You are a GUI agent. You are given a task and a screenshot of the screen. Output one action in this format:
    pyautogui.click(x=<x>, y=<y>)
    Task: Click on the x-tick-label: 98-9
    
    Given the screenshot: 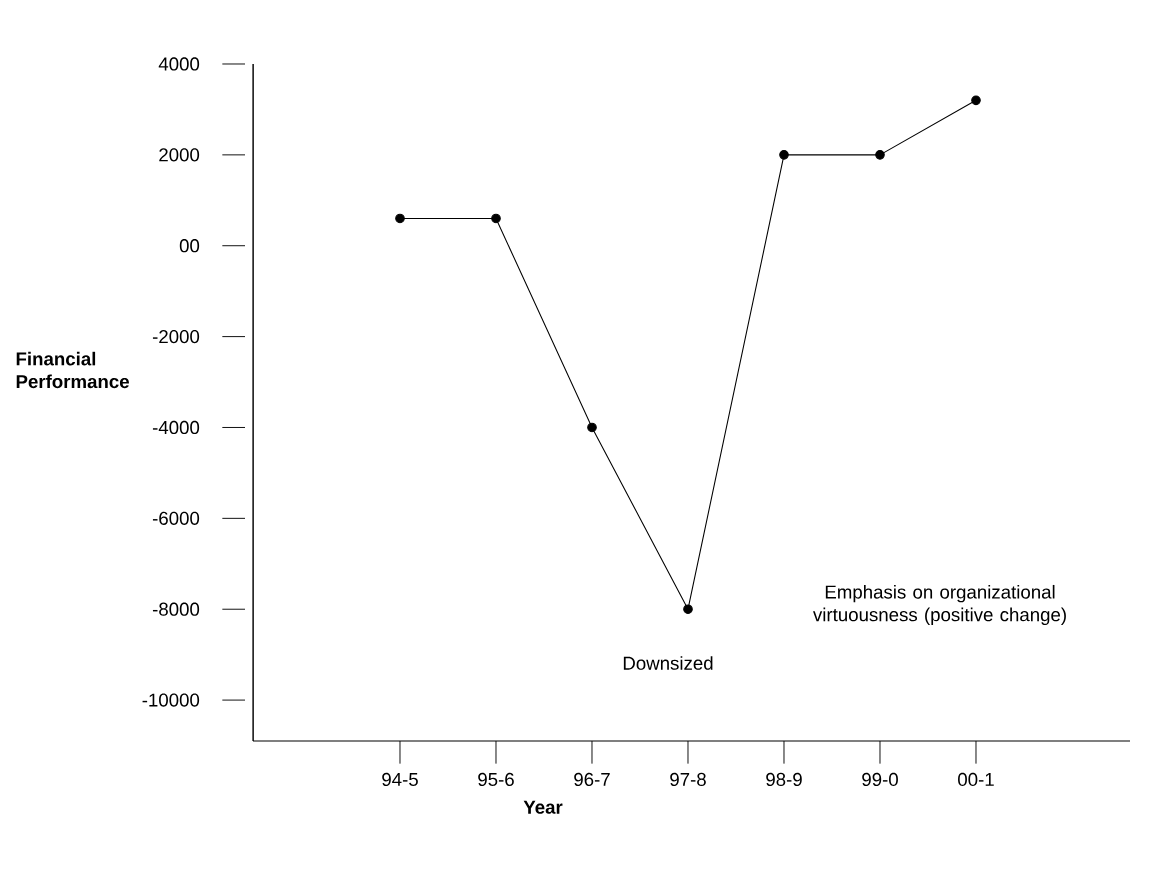 What is the action you would take?
    pyautogui.click(x=784, y=779)
    